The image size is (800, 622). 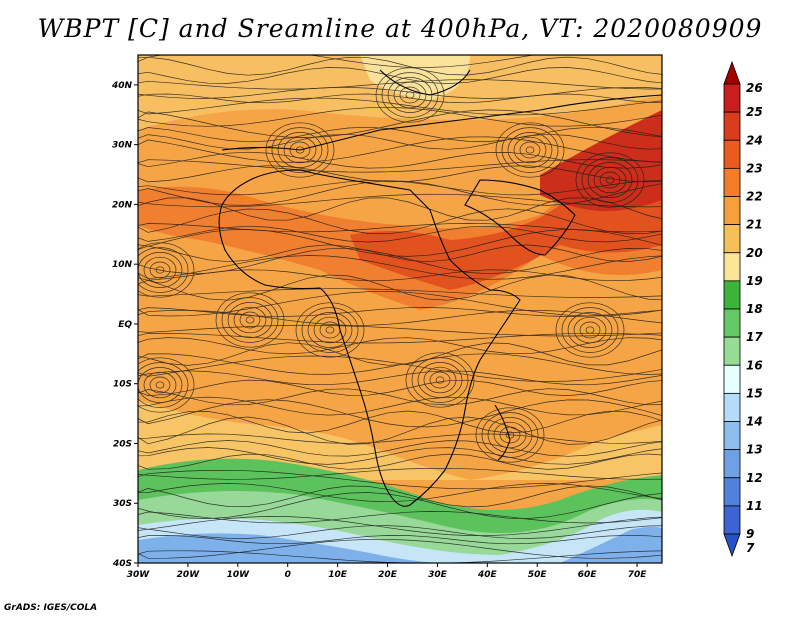 What do you see at coordinates (754, 450) in the screenshot?
I see `colorbar-label: 13` at bounding box center [754, 450].